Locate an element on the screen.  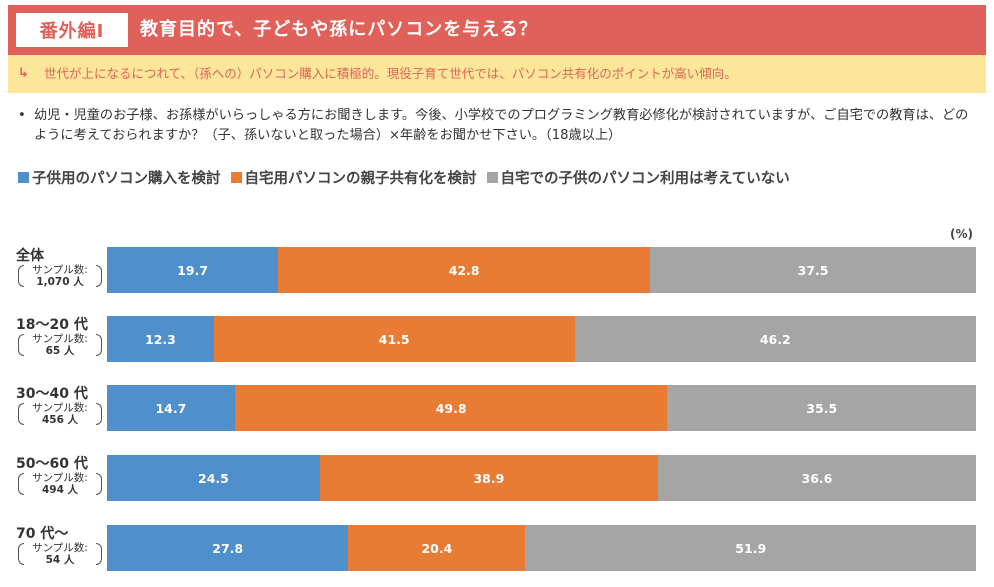
bar-segment: 51.9 is located at coordinates (750, 548).